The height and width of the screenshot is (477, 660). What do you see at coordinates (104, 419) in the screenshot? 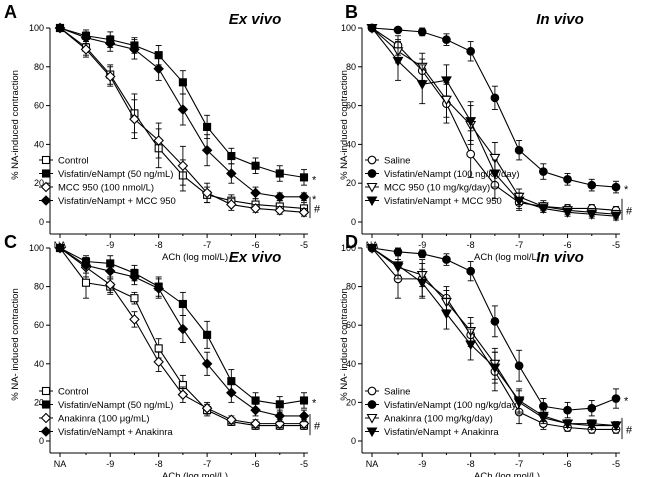
I see `legend-label: Anakinra (100 μg/mL)` at bounding box center [104, 419].